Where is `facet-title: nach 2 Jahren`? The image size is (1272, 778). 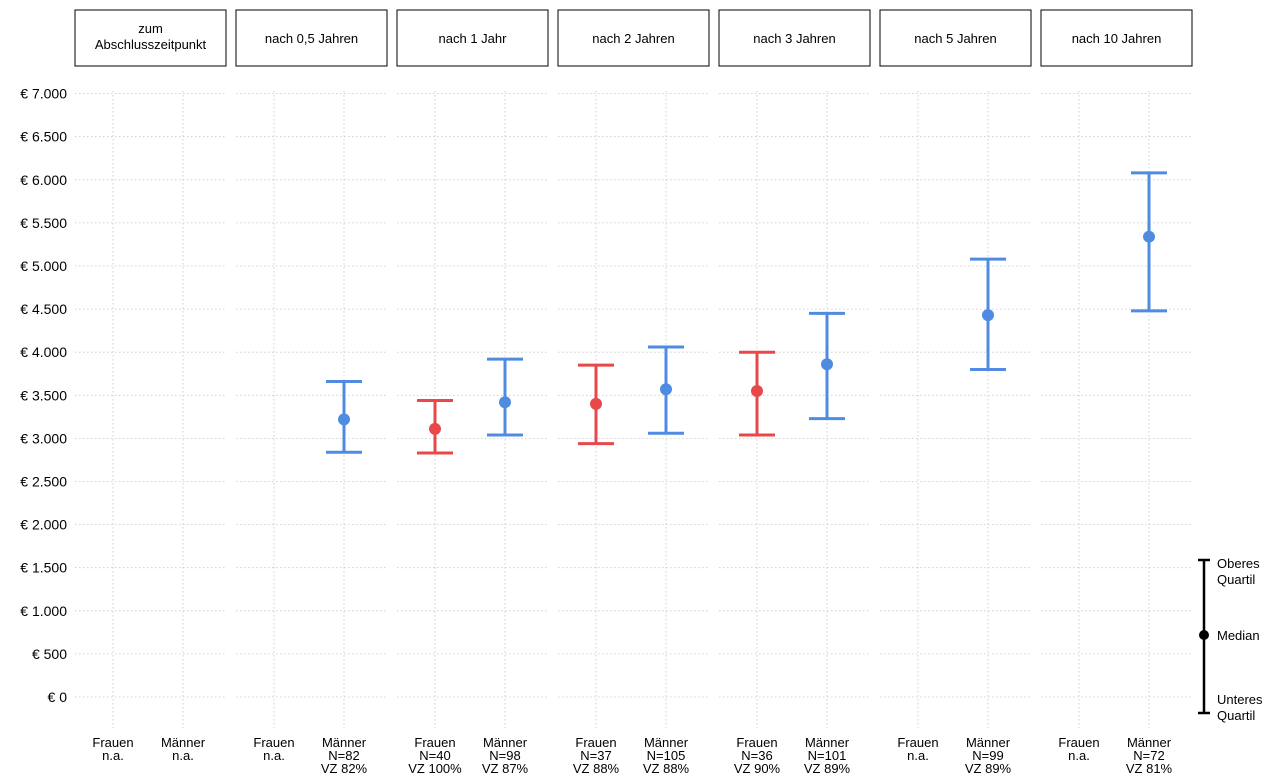 facet-title: nach 2 Jahren is located at coordinates (633, 38).